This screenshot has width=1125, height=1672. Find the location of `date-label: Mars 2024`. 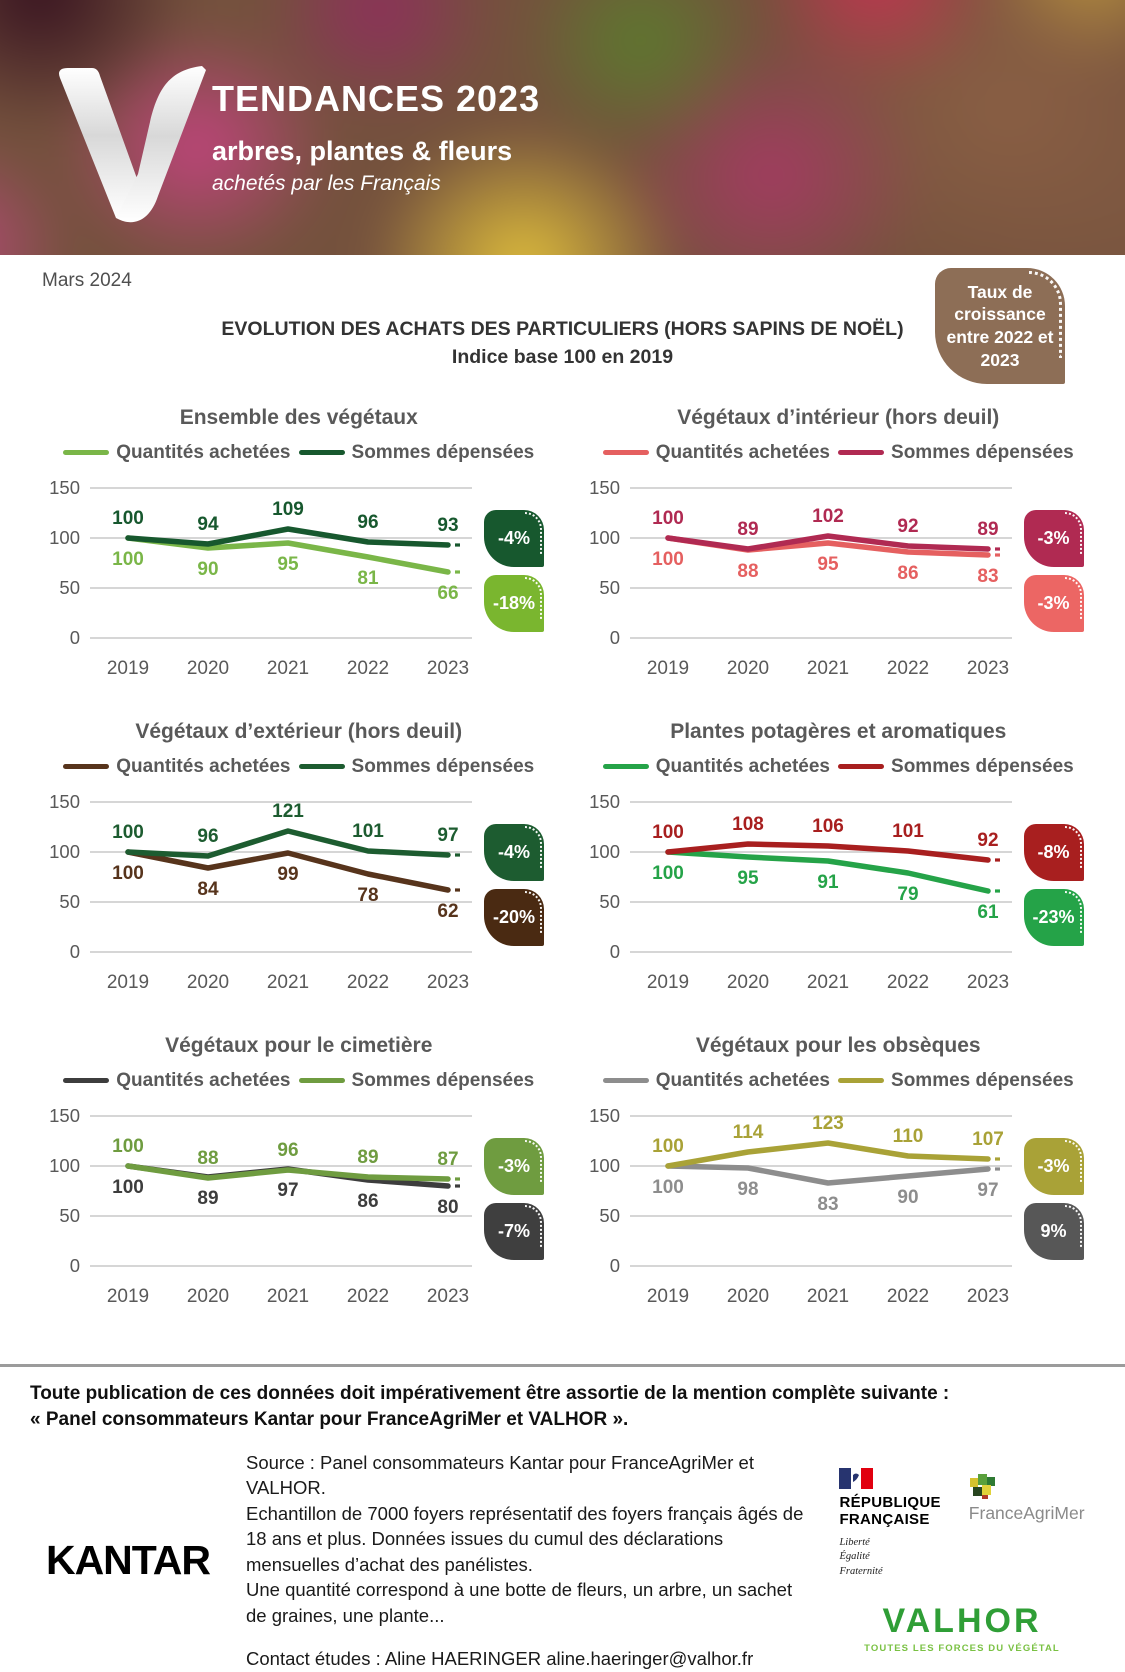

date-label: Mars 2024 is located at coordinates (87, 280).